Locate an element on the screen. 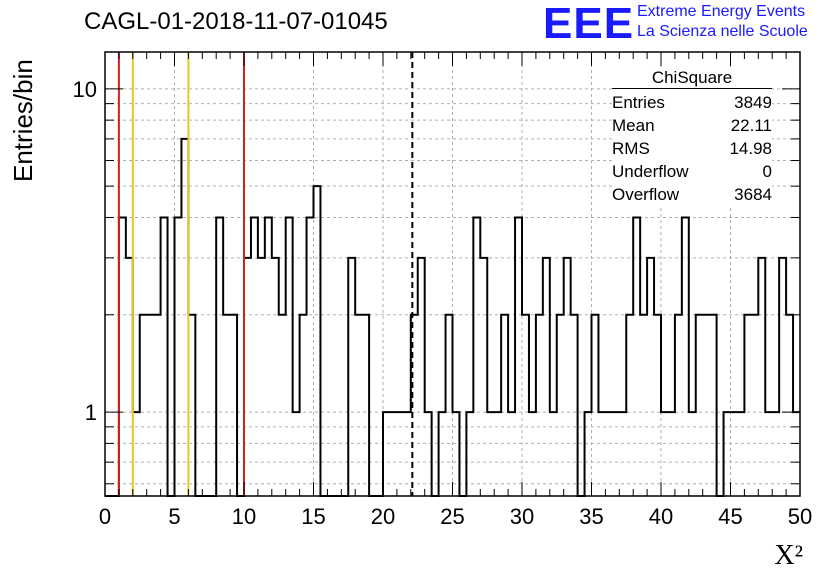  x-tick-label: 50 is located at coordinates (800, 516).